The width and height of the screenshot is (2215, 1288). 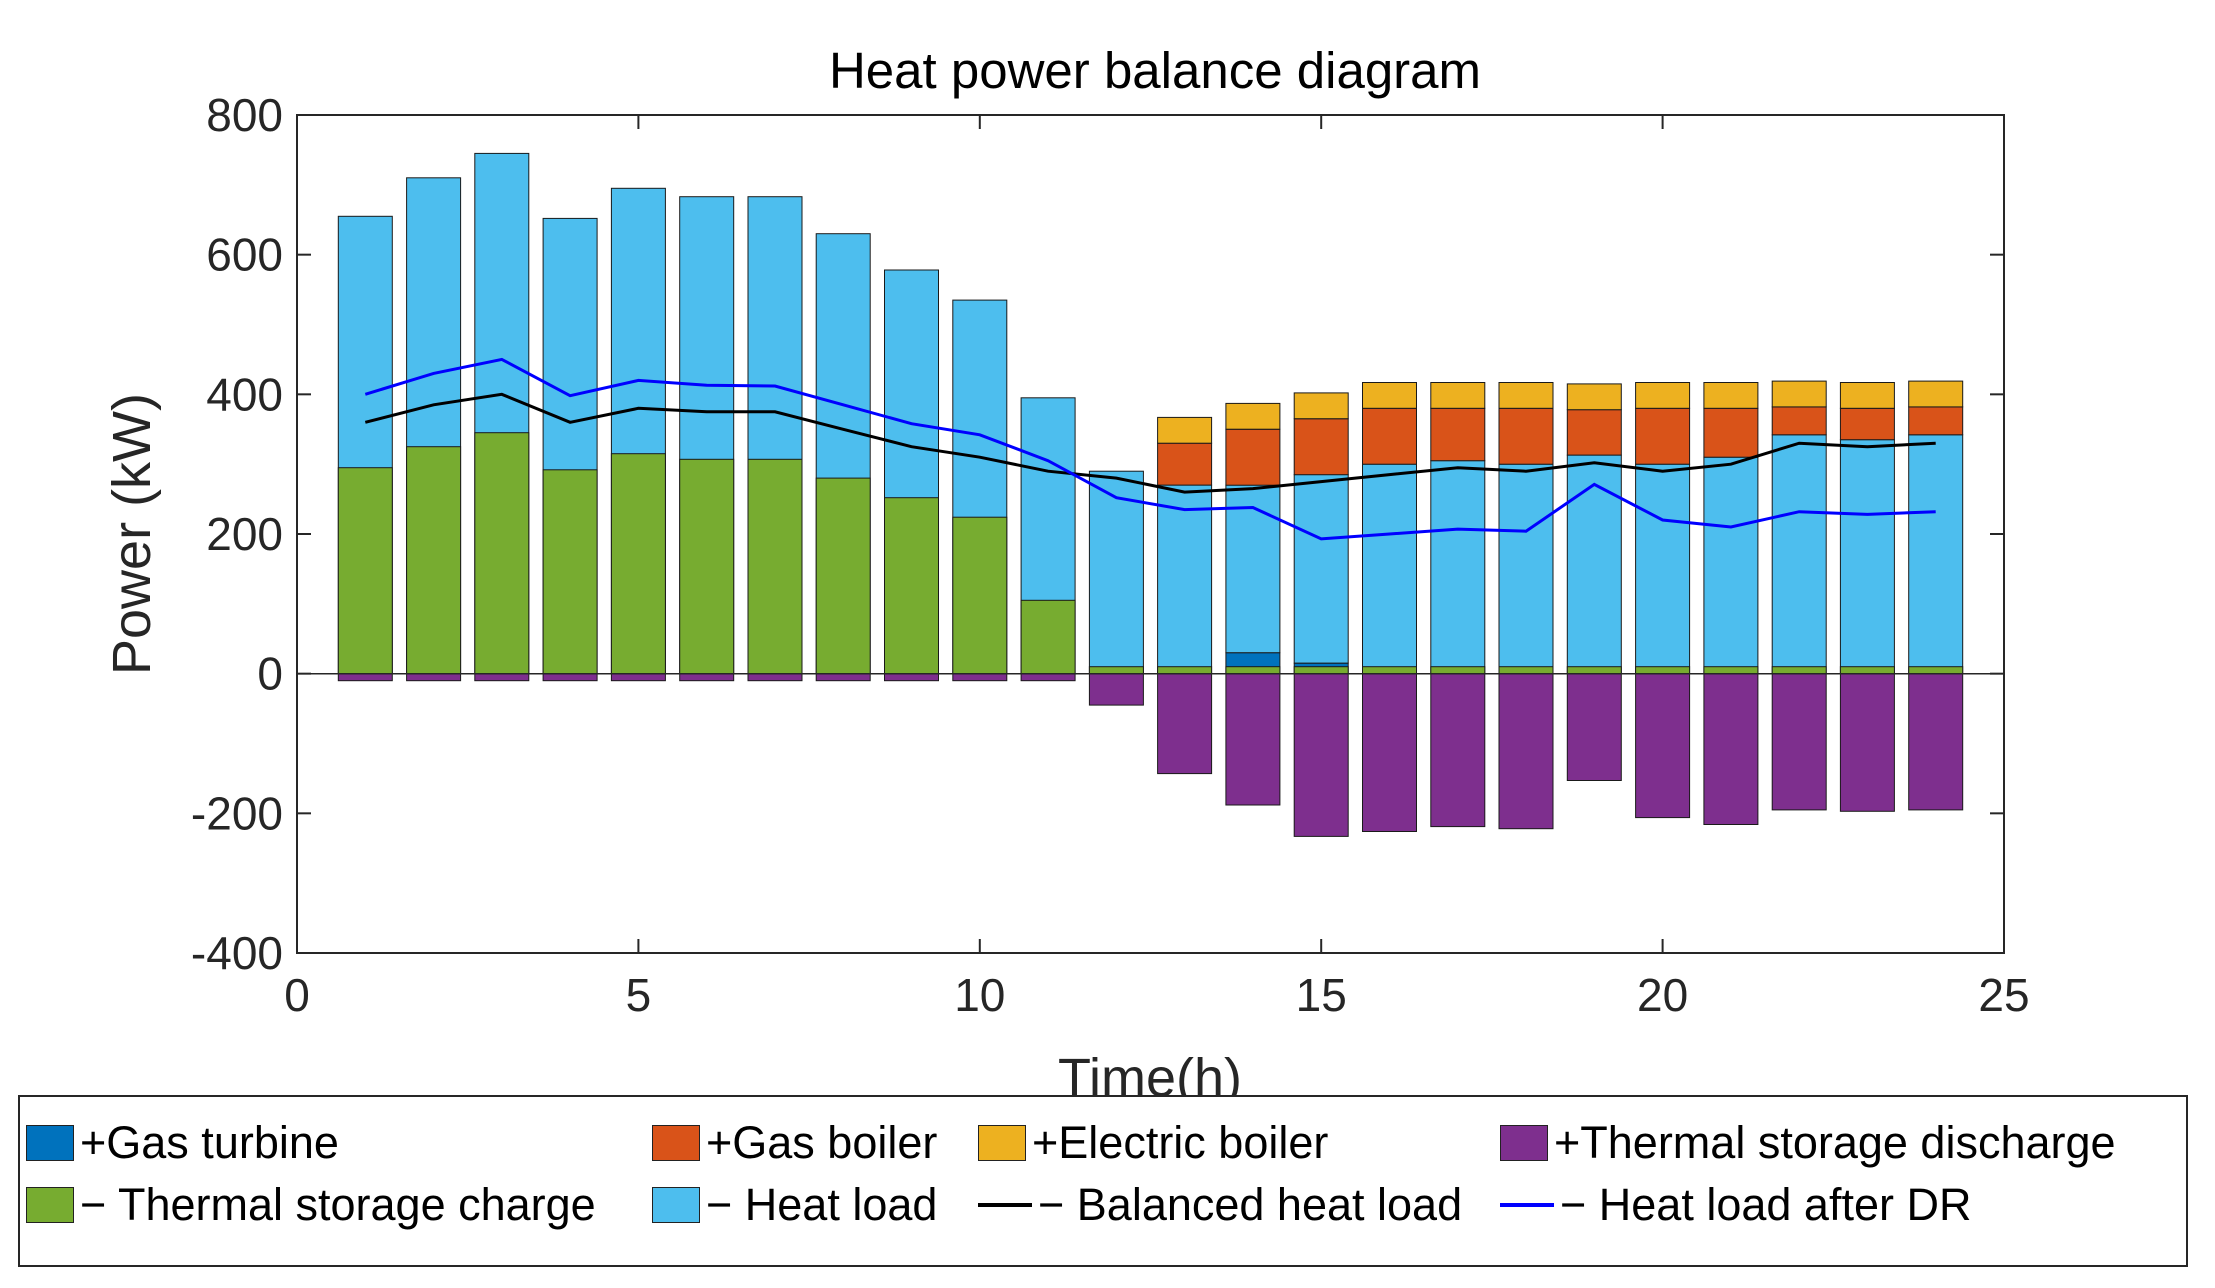 I want to click on y-tick-label: 600, so click(x=244, y=255).